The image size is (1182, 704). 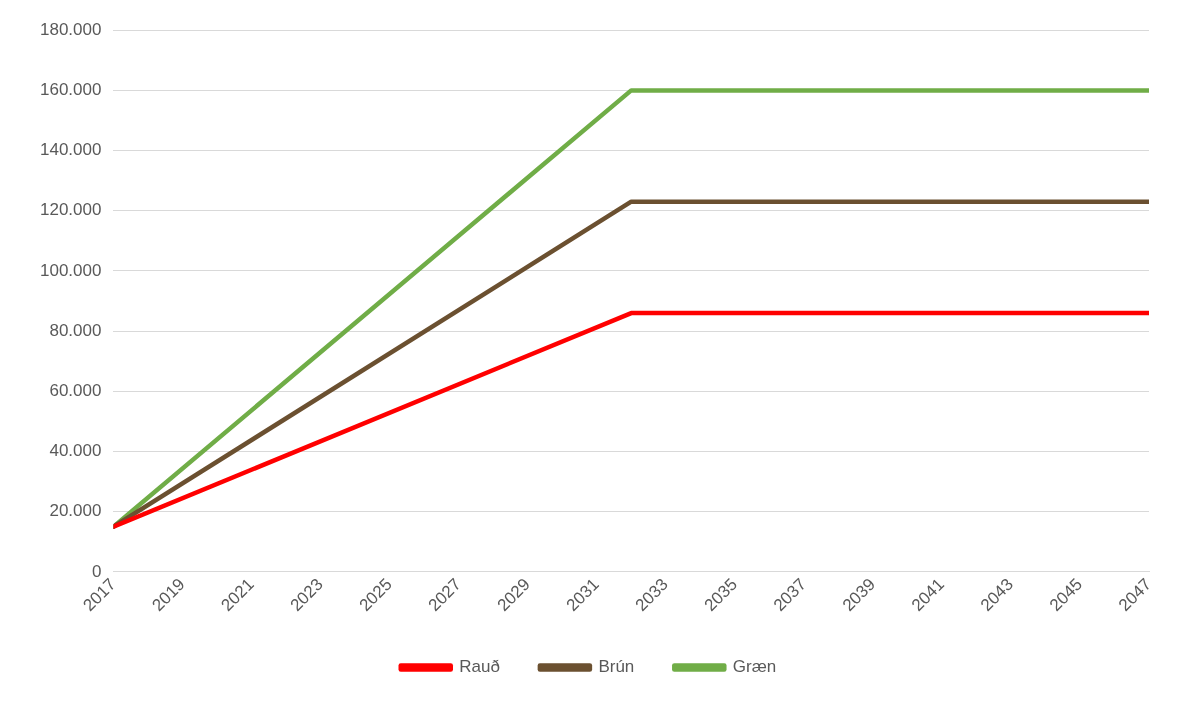 I want to click on y-tick-label: 20.000, so click(x=75, y=511).